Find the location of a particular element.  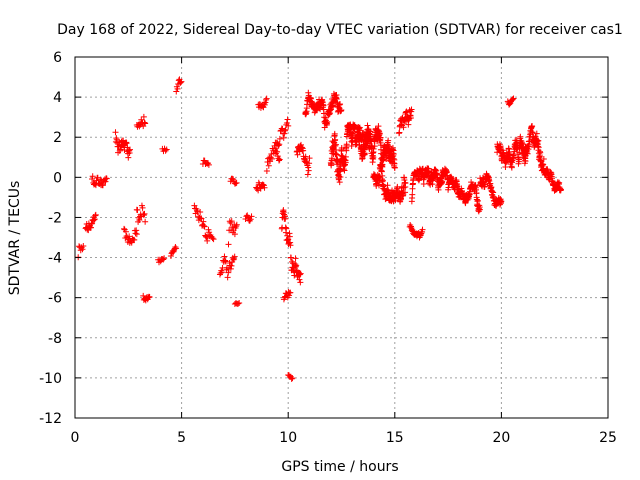

y-tick-label: -8 is located at coordinates (55, 339).